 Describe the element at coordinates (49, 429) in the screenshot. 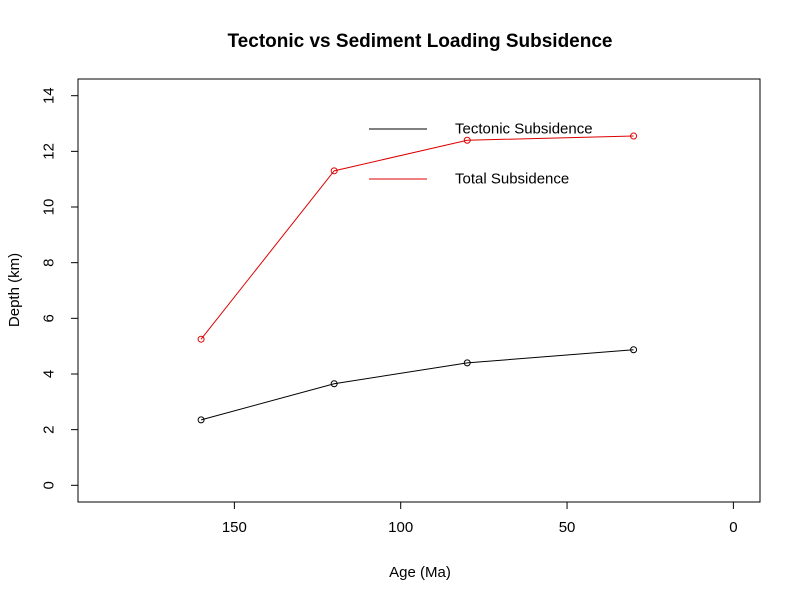

I see `y-tick-label: 2` at that location.